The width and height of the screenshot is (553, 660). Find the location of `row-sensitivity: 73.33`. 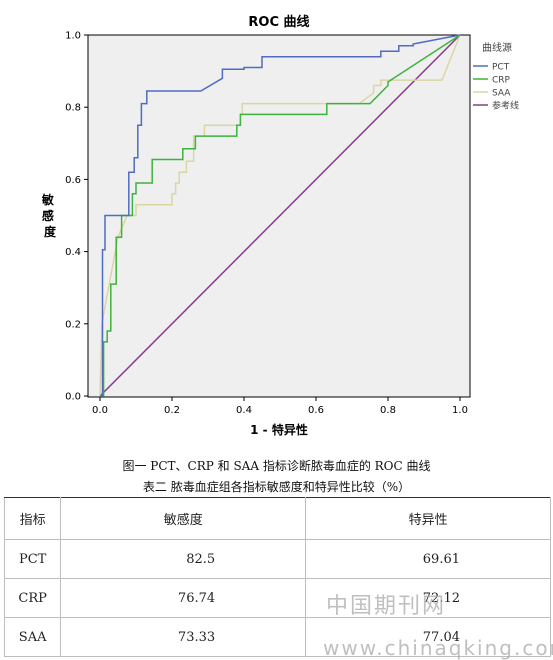

row-sensitivity: 73.33 is located at coordinates (183, 637).